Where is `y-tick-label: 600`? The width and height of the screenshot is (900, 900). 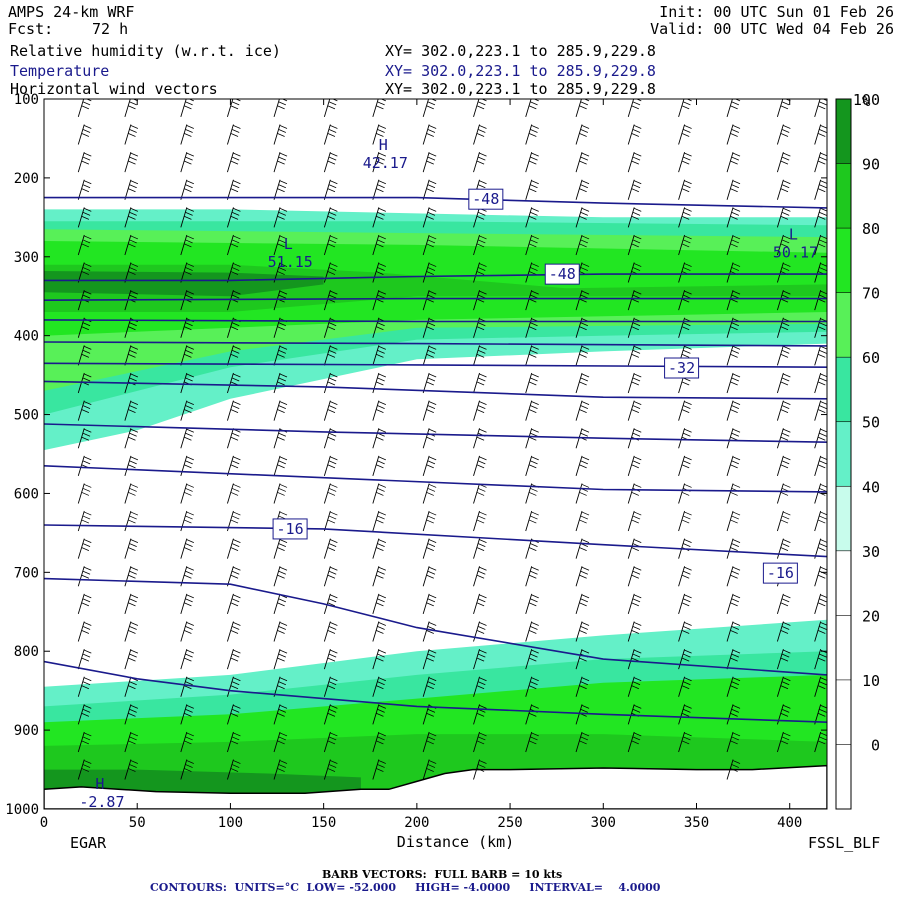 y-tick-label: 600 is located at coordinates (26, 494).